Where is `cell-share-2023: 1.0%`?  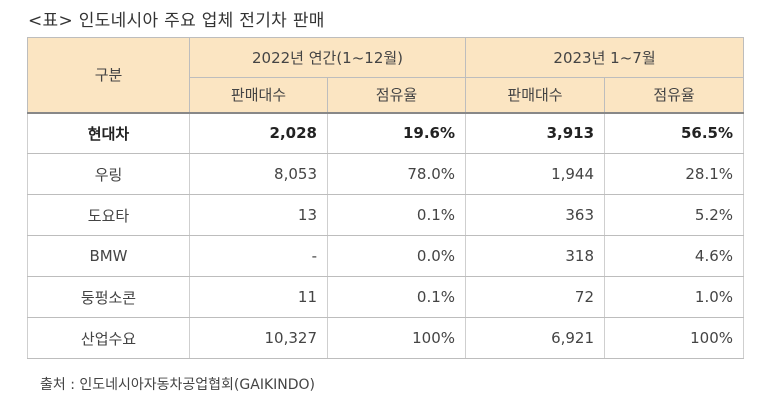
cell-share-2023: 1.0% is located at coordinates (674, 297).